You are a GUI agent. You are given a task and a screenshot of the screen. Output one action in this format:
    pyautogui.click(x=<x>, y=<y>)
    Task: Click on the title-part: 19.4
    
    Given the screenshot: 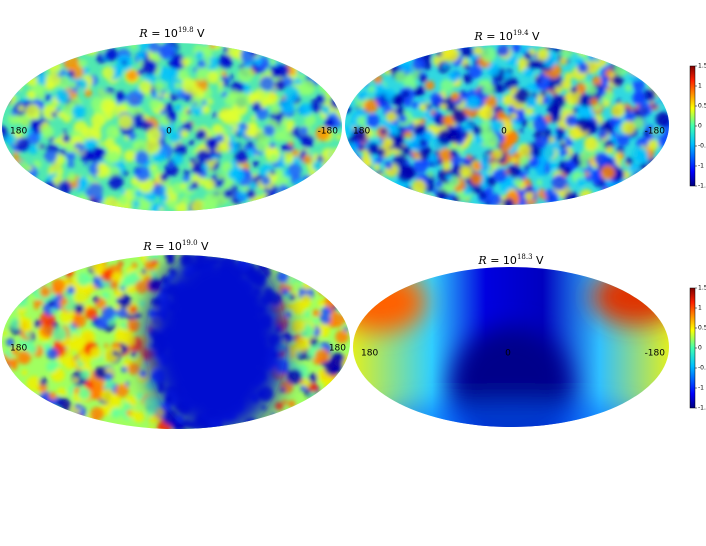 What is the action you would take?
    pyautogui.click(x=521, y=33)
    